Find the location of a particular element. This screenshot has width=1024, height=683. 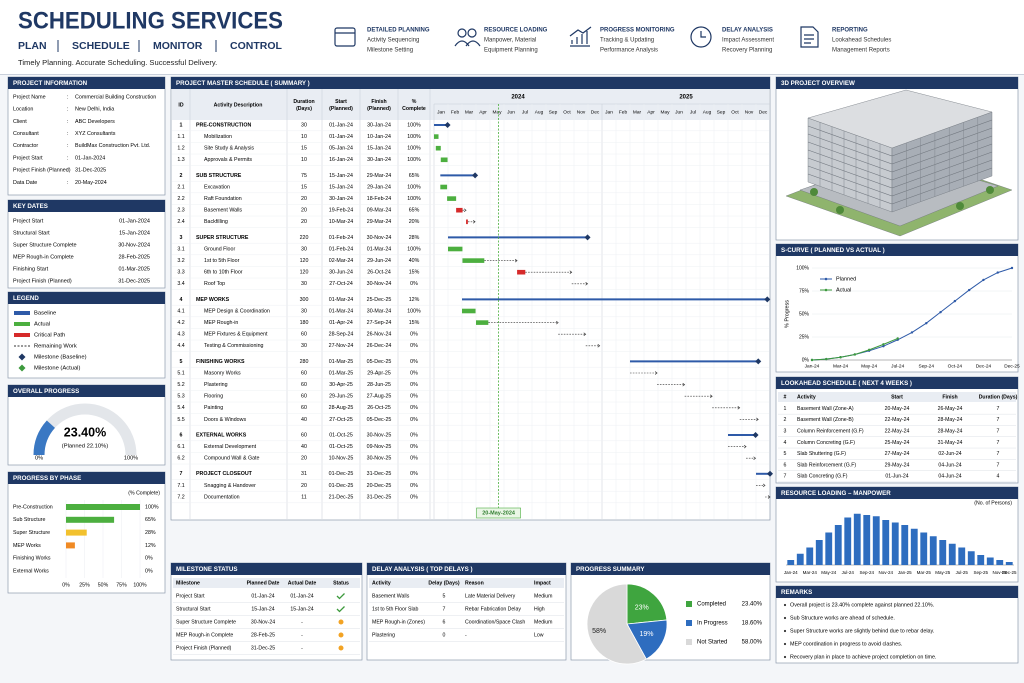

month-label: Jan is located at coordinates (441, 112).